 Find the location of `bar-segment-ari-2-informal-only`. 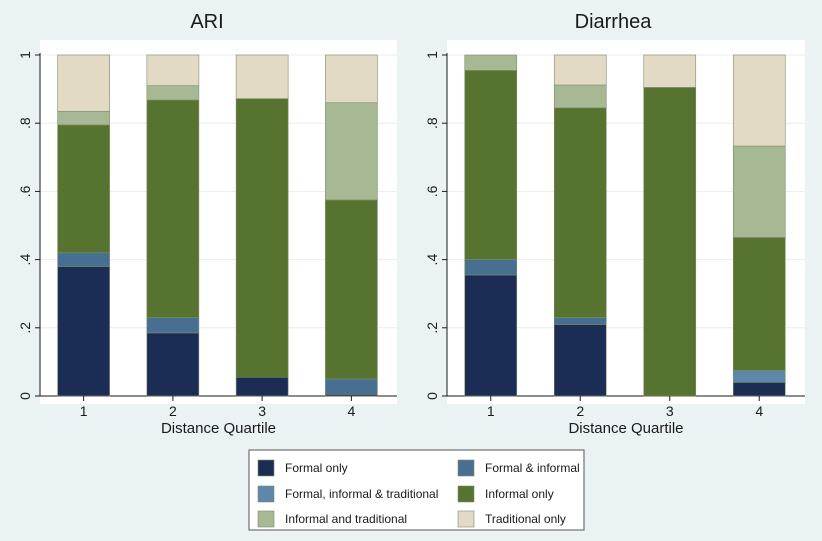

bar-segment-ari-2-informal-only is located at coordinates (173, 208).